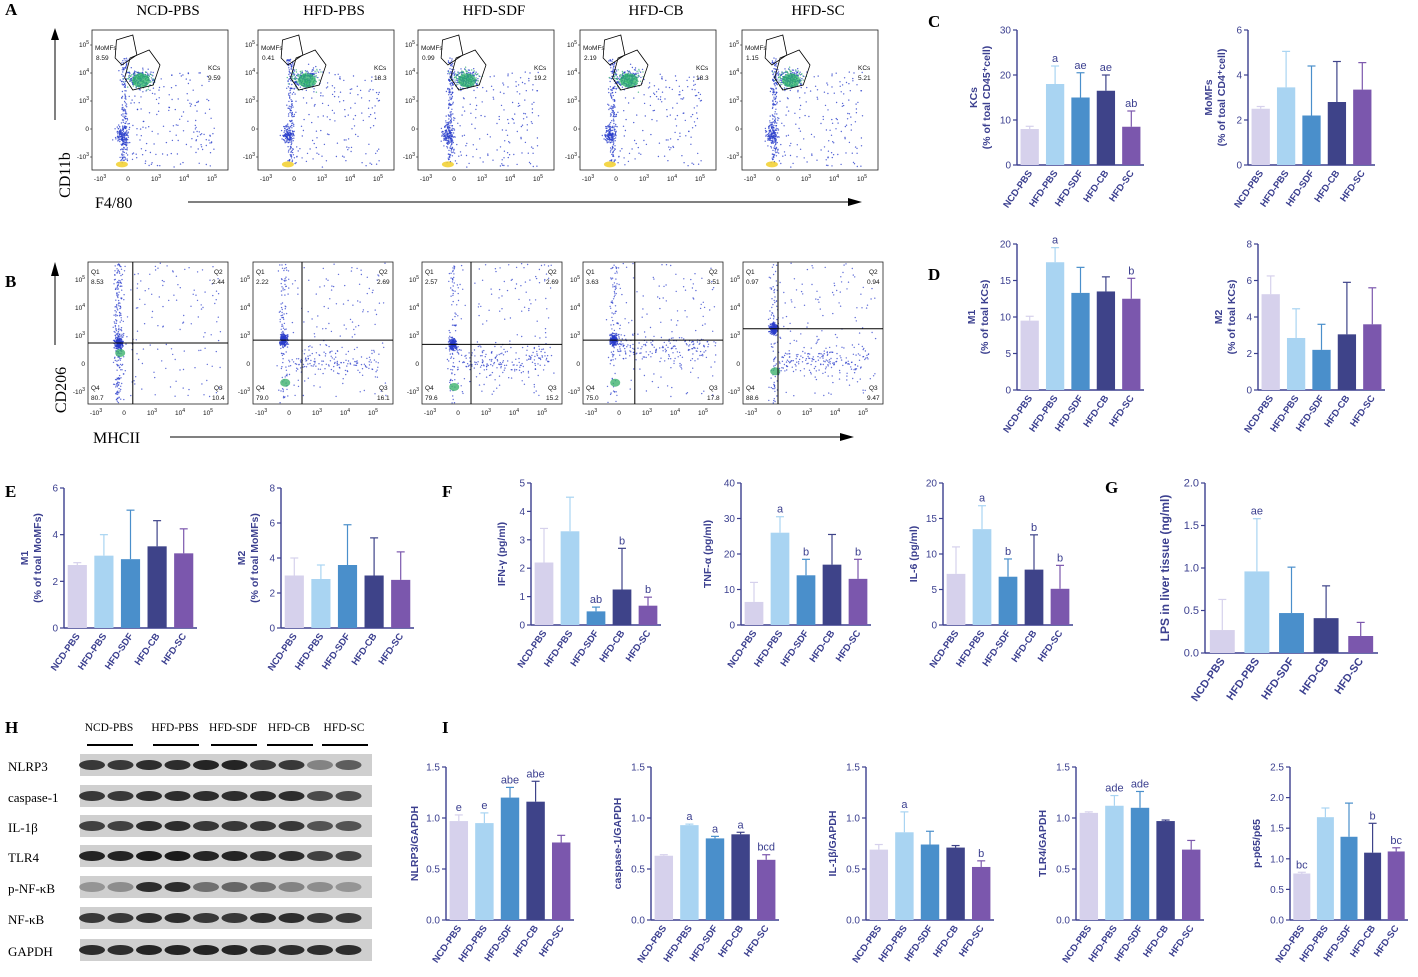 This screenshot has width=1418, height=977. What do you see at coordinates (383, 282) in the screenshot?
I see `flow-b-q2-value: 2.69` at bounding box center [383, 282].